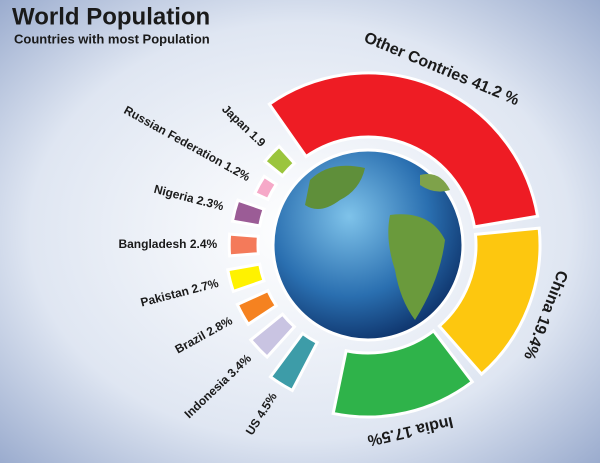  Describe the element at coordinates (210, 203) in the screenshot. I see `value-label: 2.3%` at that location.